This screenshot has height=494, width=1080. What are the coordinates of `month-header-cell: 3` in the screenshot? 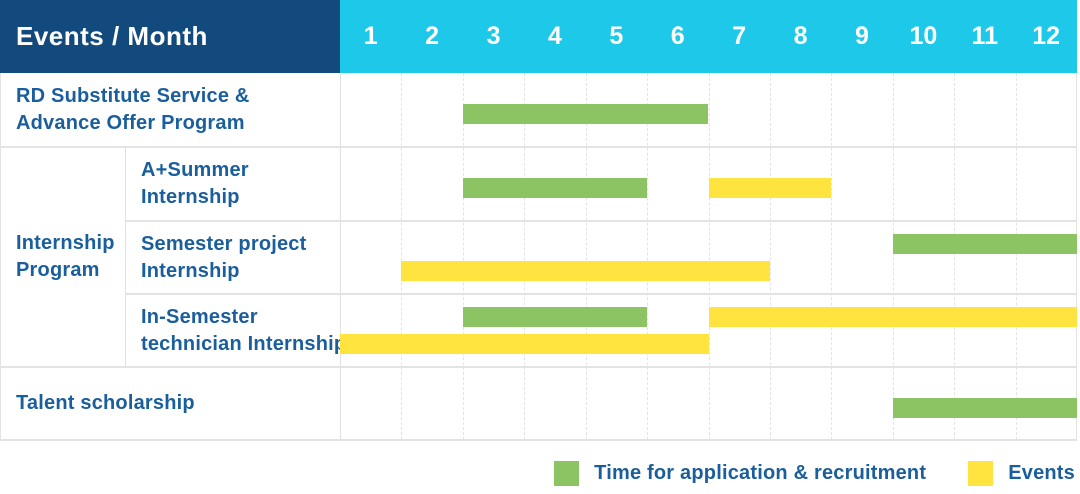 It's located at (493, 36).